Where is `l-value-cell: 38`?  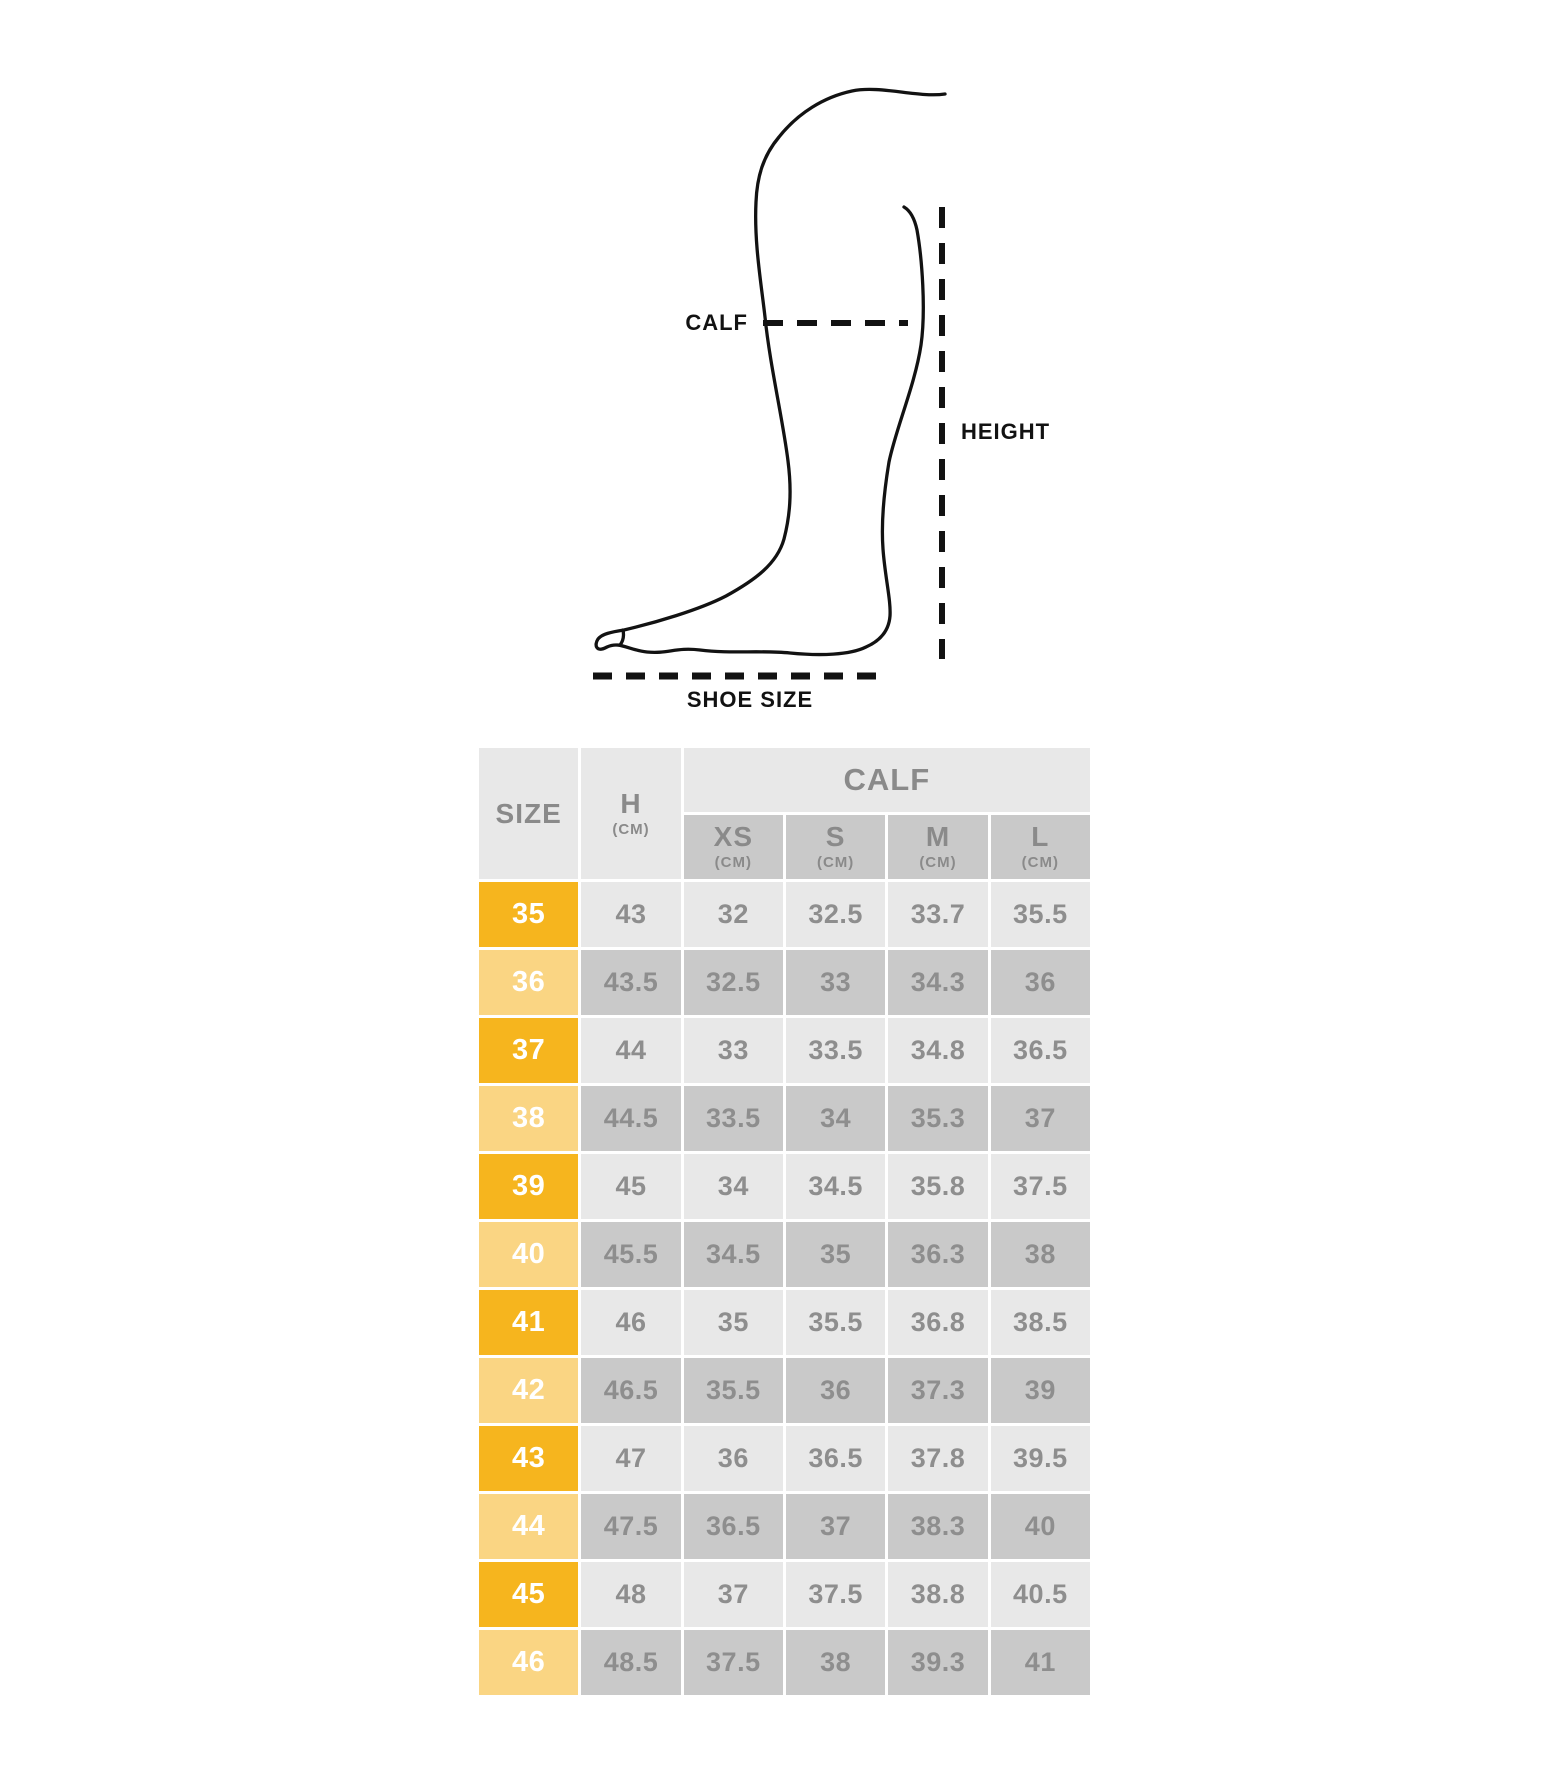
l-value-cell: 38 is located at coordinates (1040, 1254).